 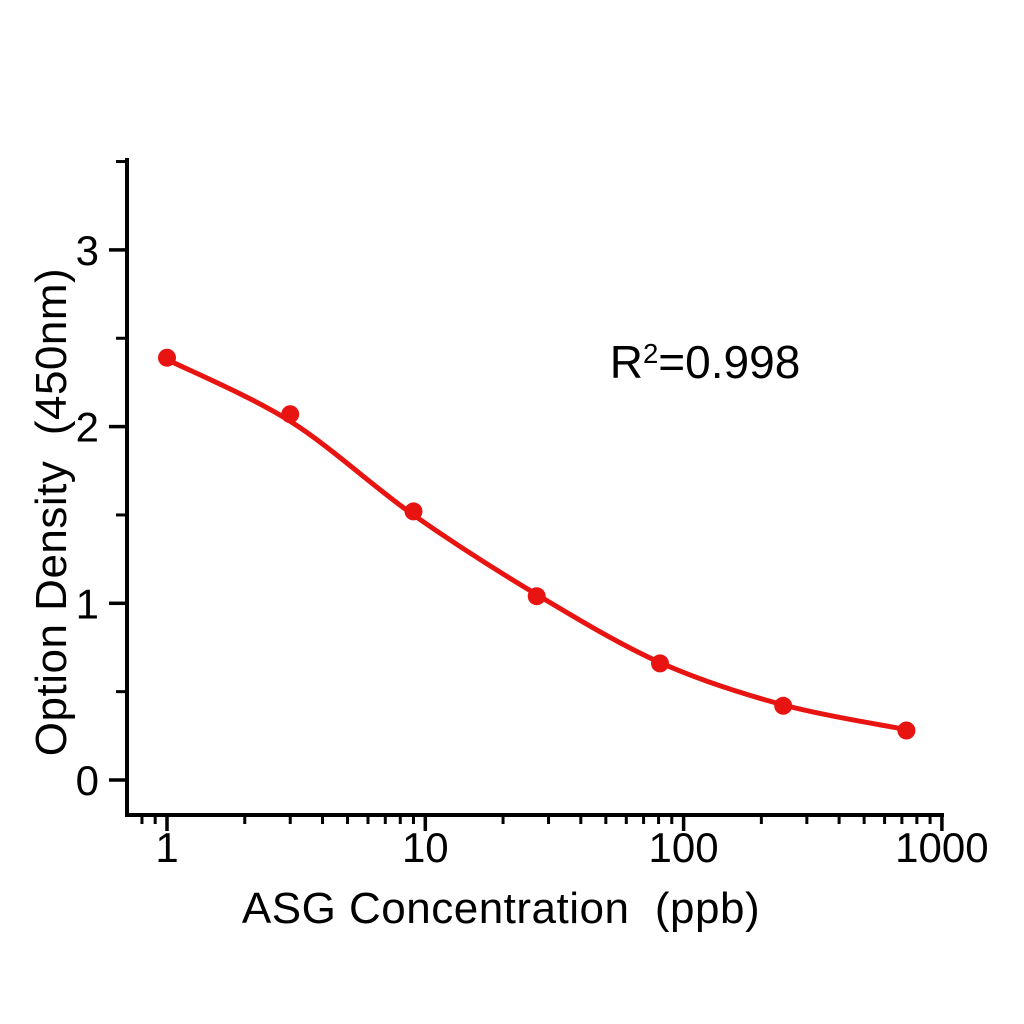 I want to click on x-tick-label: 100, so click(x=684, y=847).